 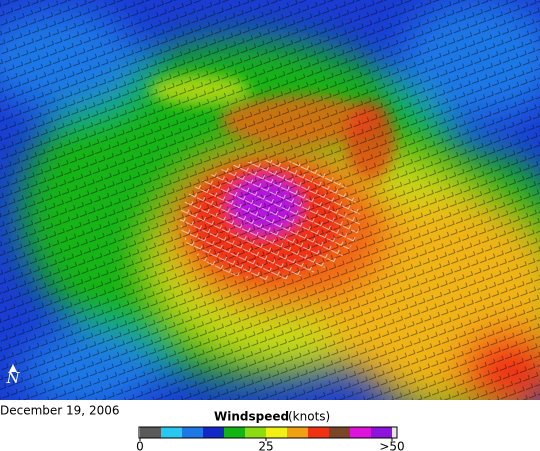 I want to click on colorbar-tick-label: 25, so click(x=265, y=445).